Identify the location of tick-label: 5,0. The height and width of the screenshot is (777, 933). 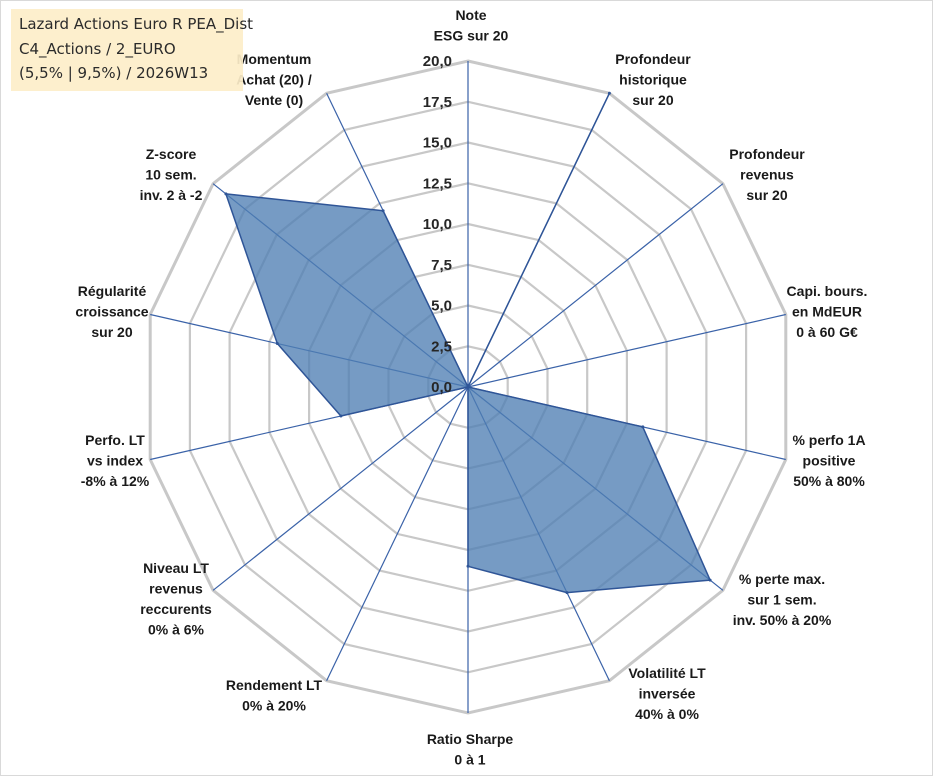
(441, 306).